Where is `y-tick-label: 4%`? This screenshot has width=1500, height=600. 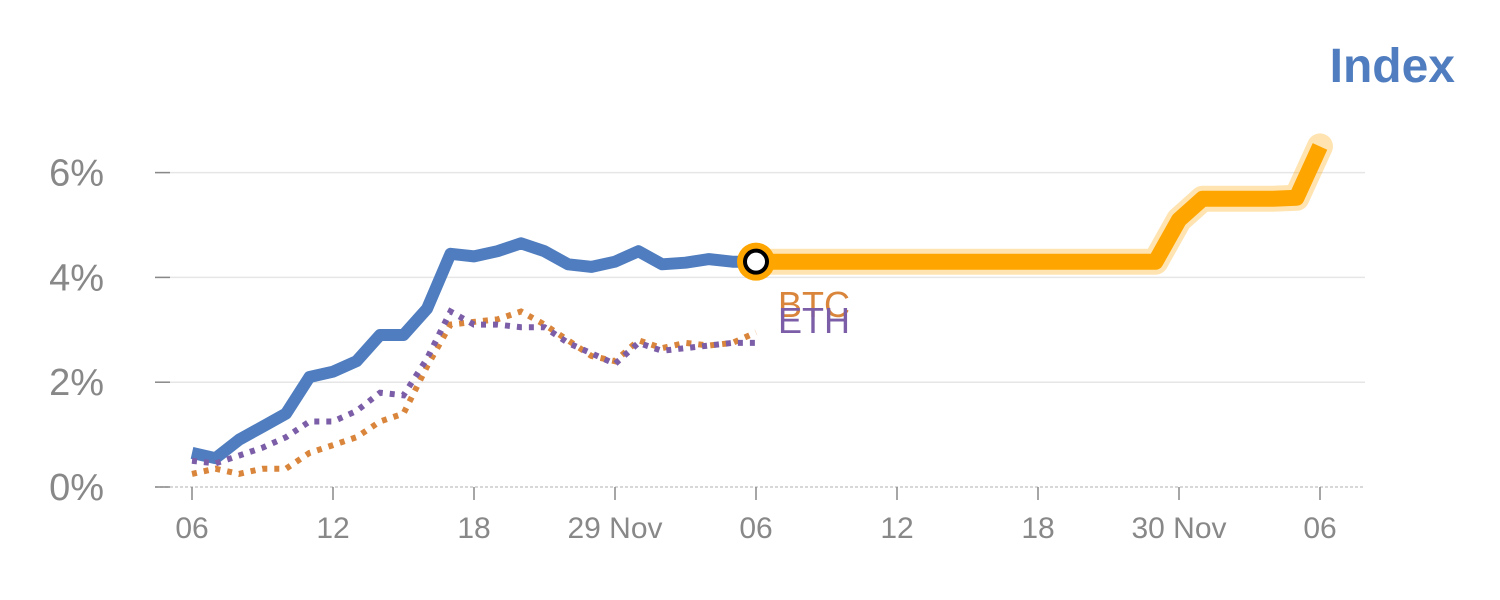 y-tick-label: 4% is located at coordinates (76, 278).